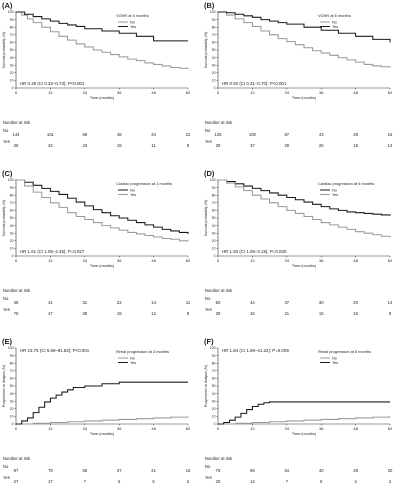 This screenshot has height=500, width=401. Describe the element at coordinates (12, 73) in the screenshot. I see `y-tick-label: 20` at that location.